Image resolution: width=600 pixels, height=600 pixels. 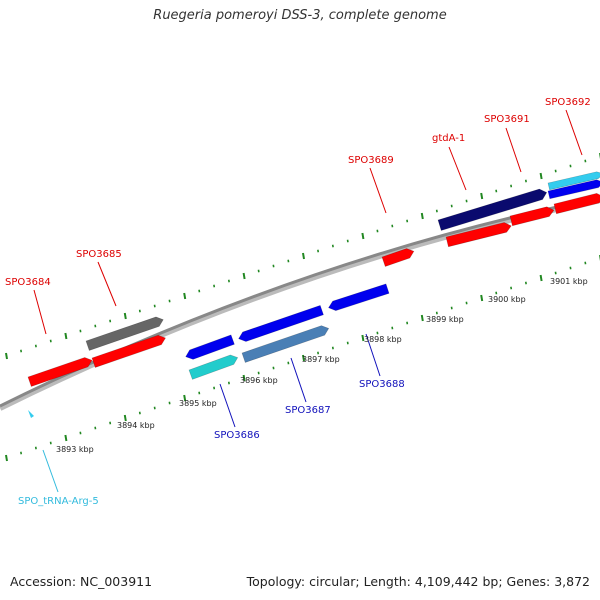 I want to click on tick-label-3896: 3896 kbp, so click(x=259, y=380).